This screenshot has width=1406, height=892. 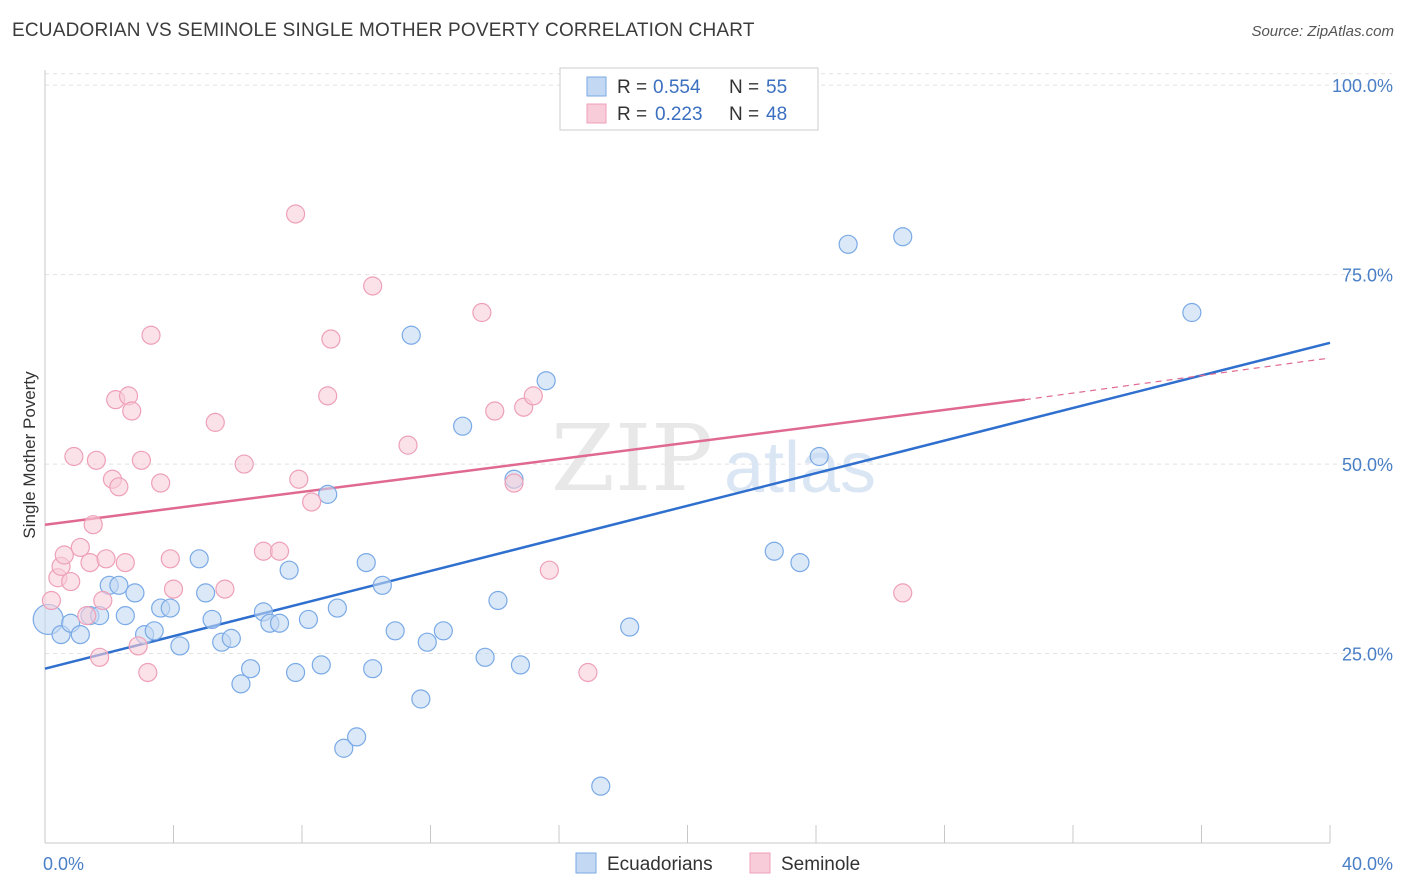 What do you see at coordinates (1367, 655) in the screenshot?
I see `y-tick-label-0: 25.0%` at bounding box center [1367, 655].